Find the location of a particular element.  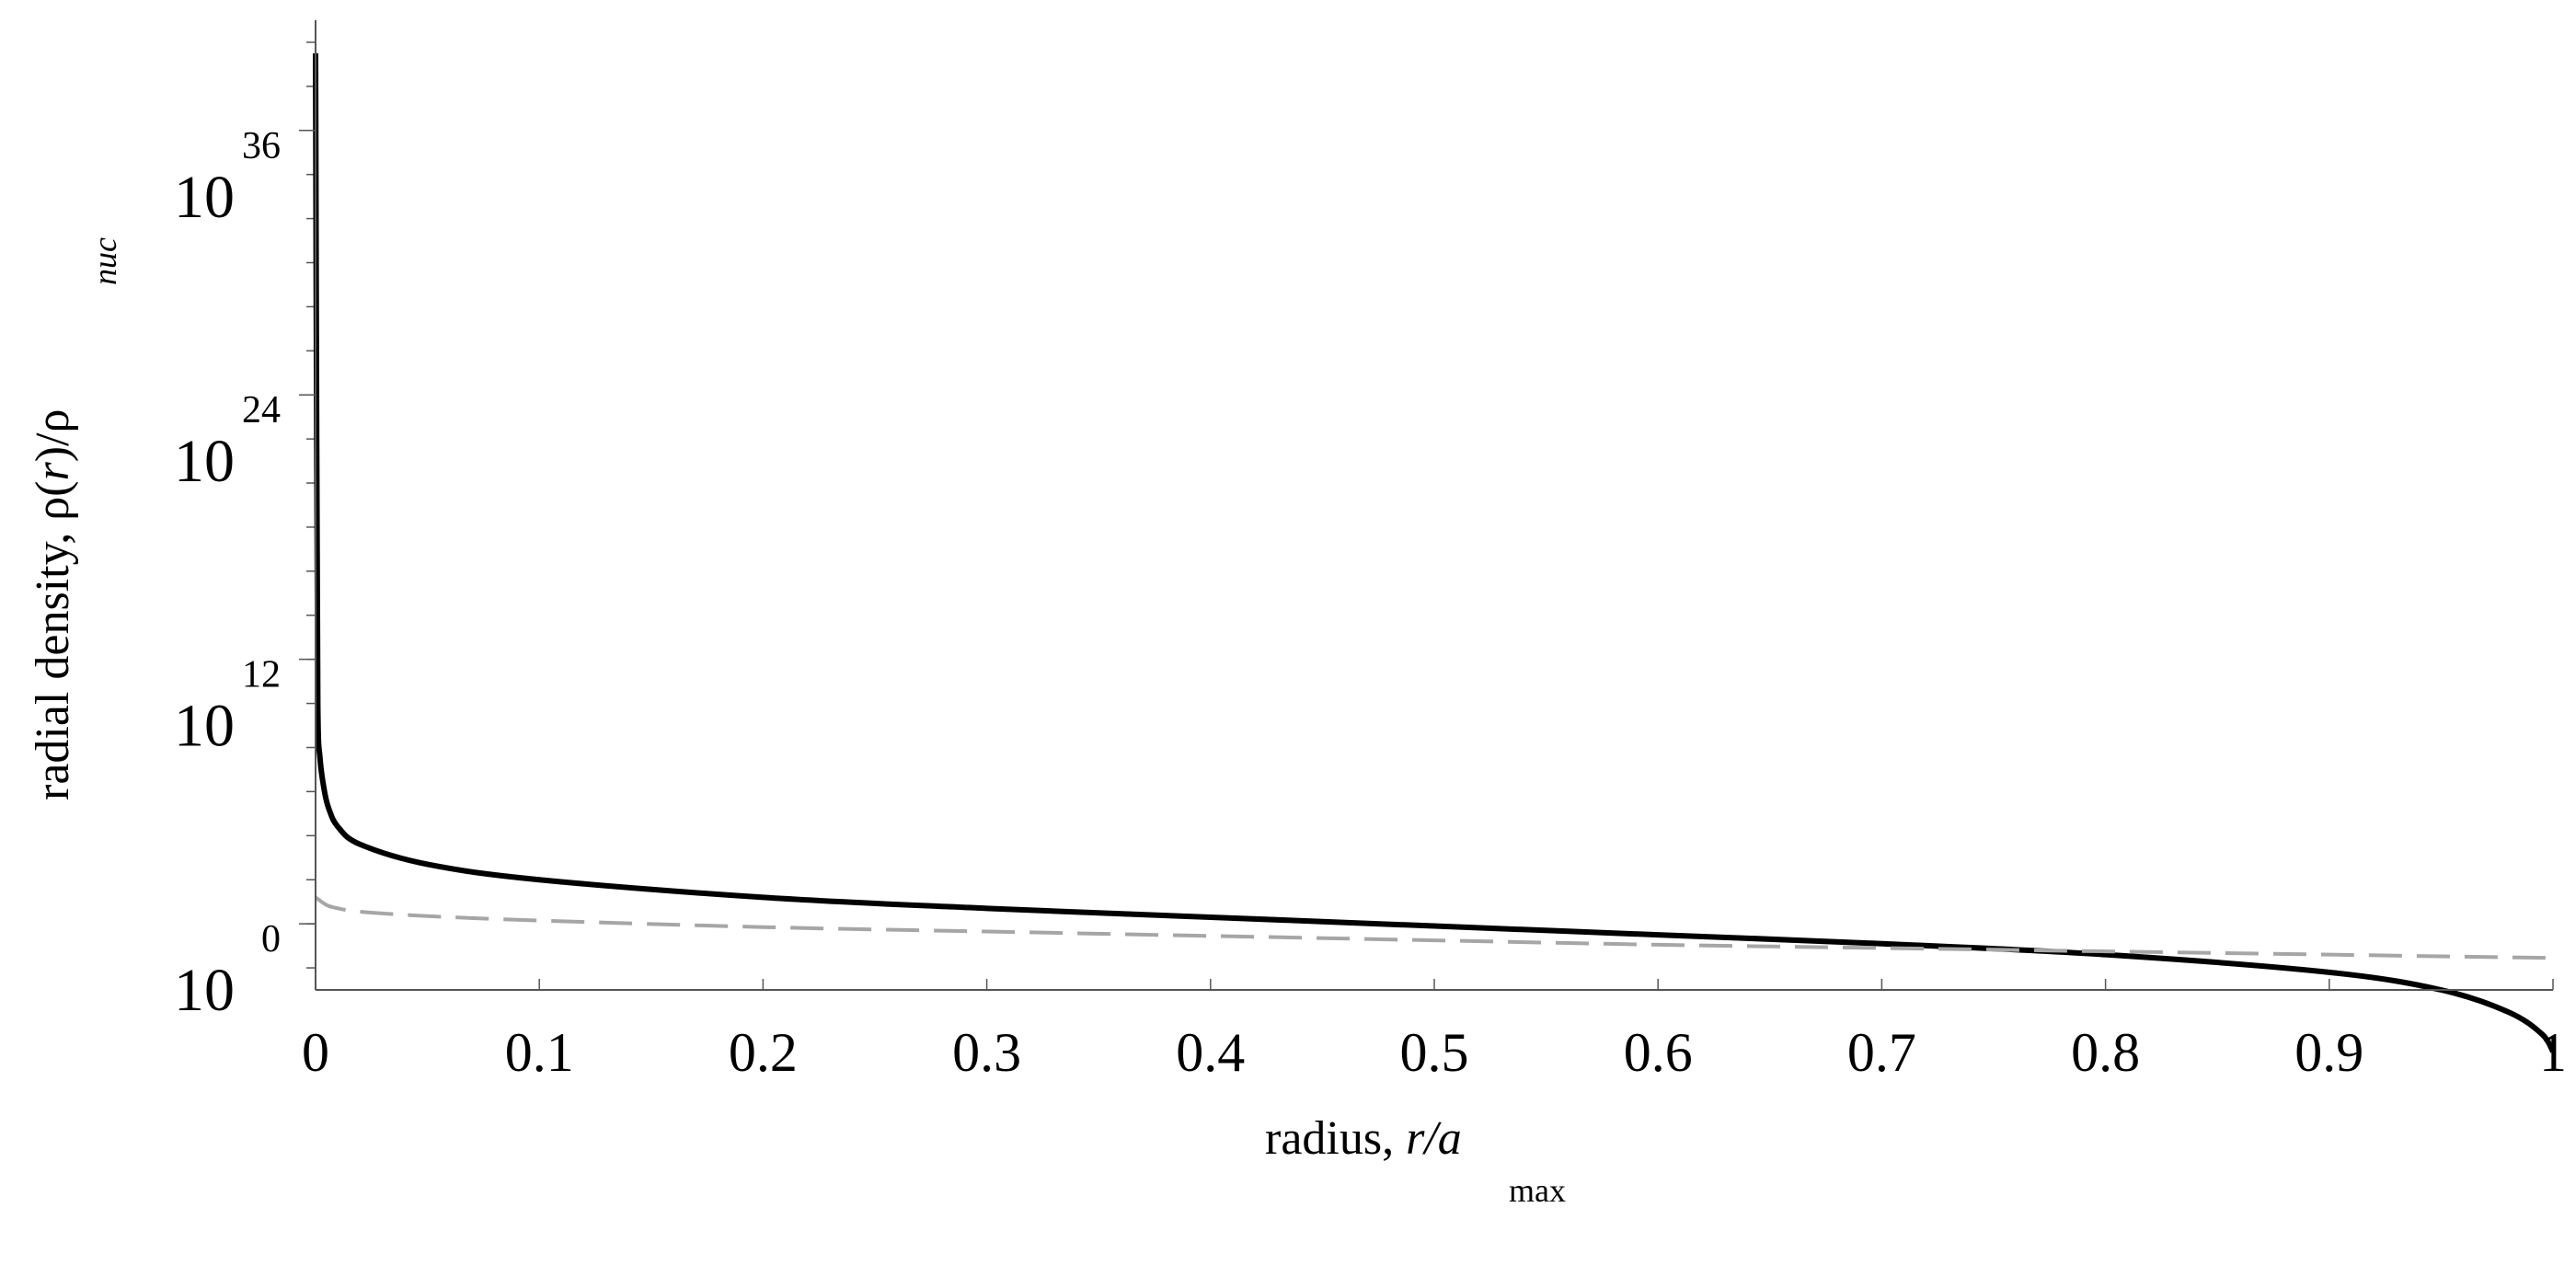

y-tick-label-exponent: 24 is located at coordinates (261, 410).